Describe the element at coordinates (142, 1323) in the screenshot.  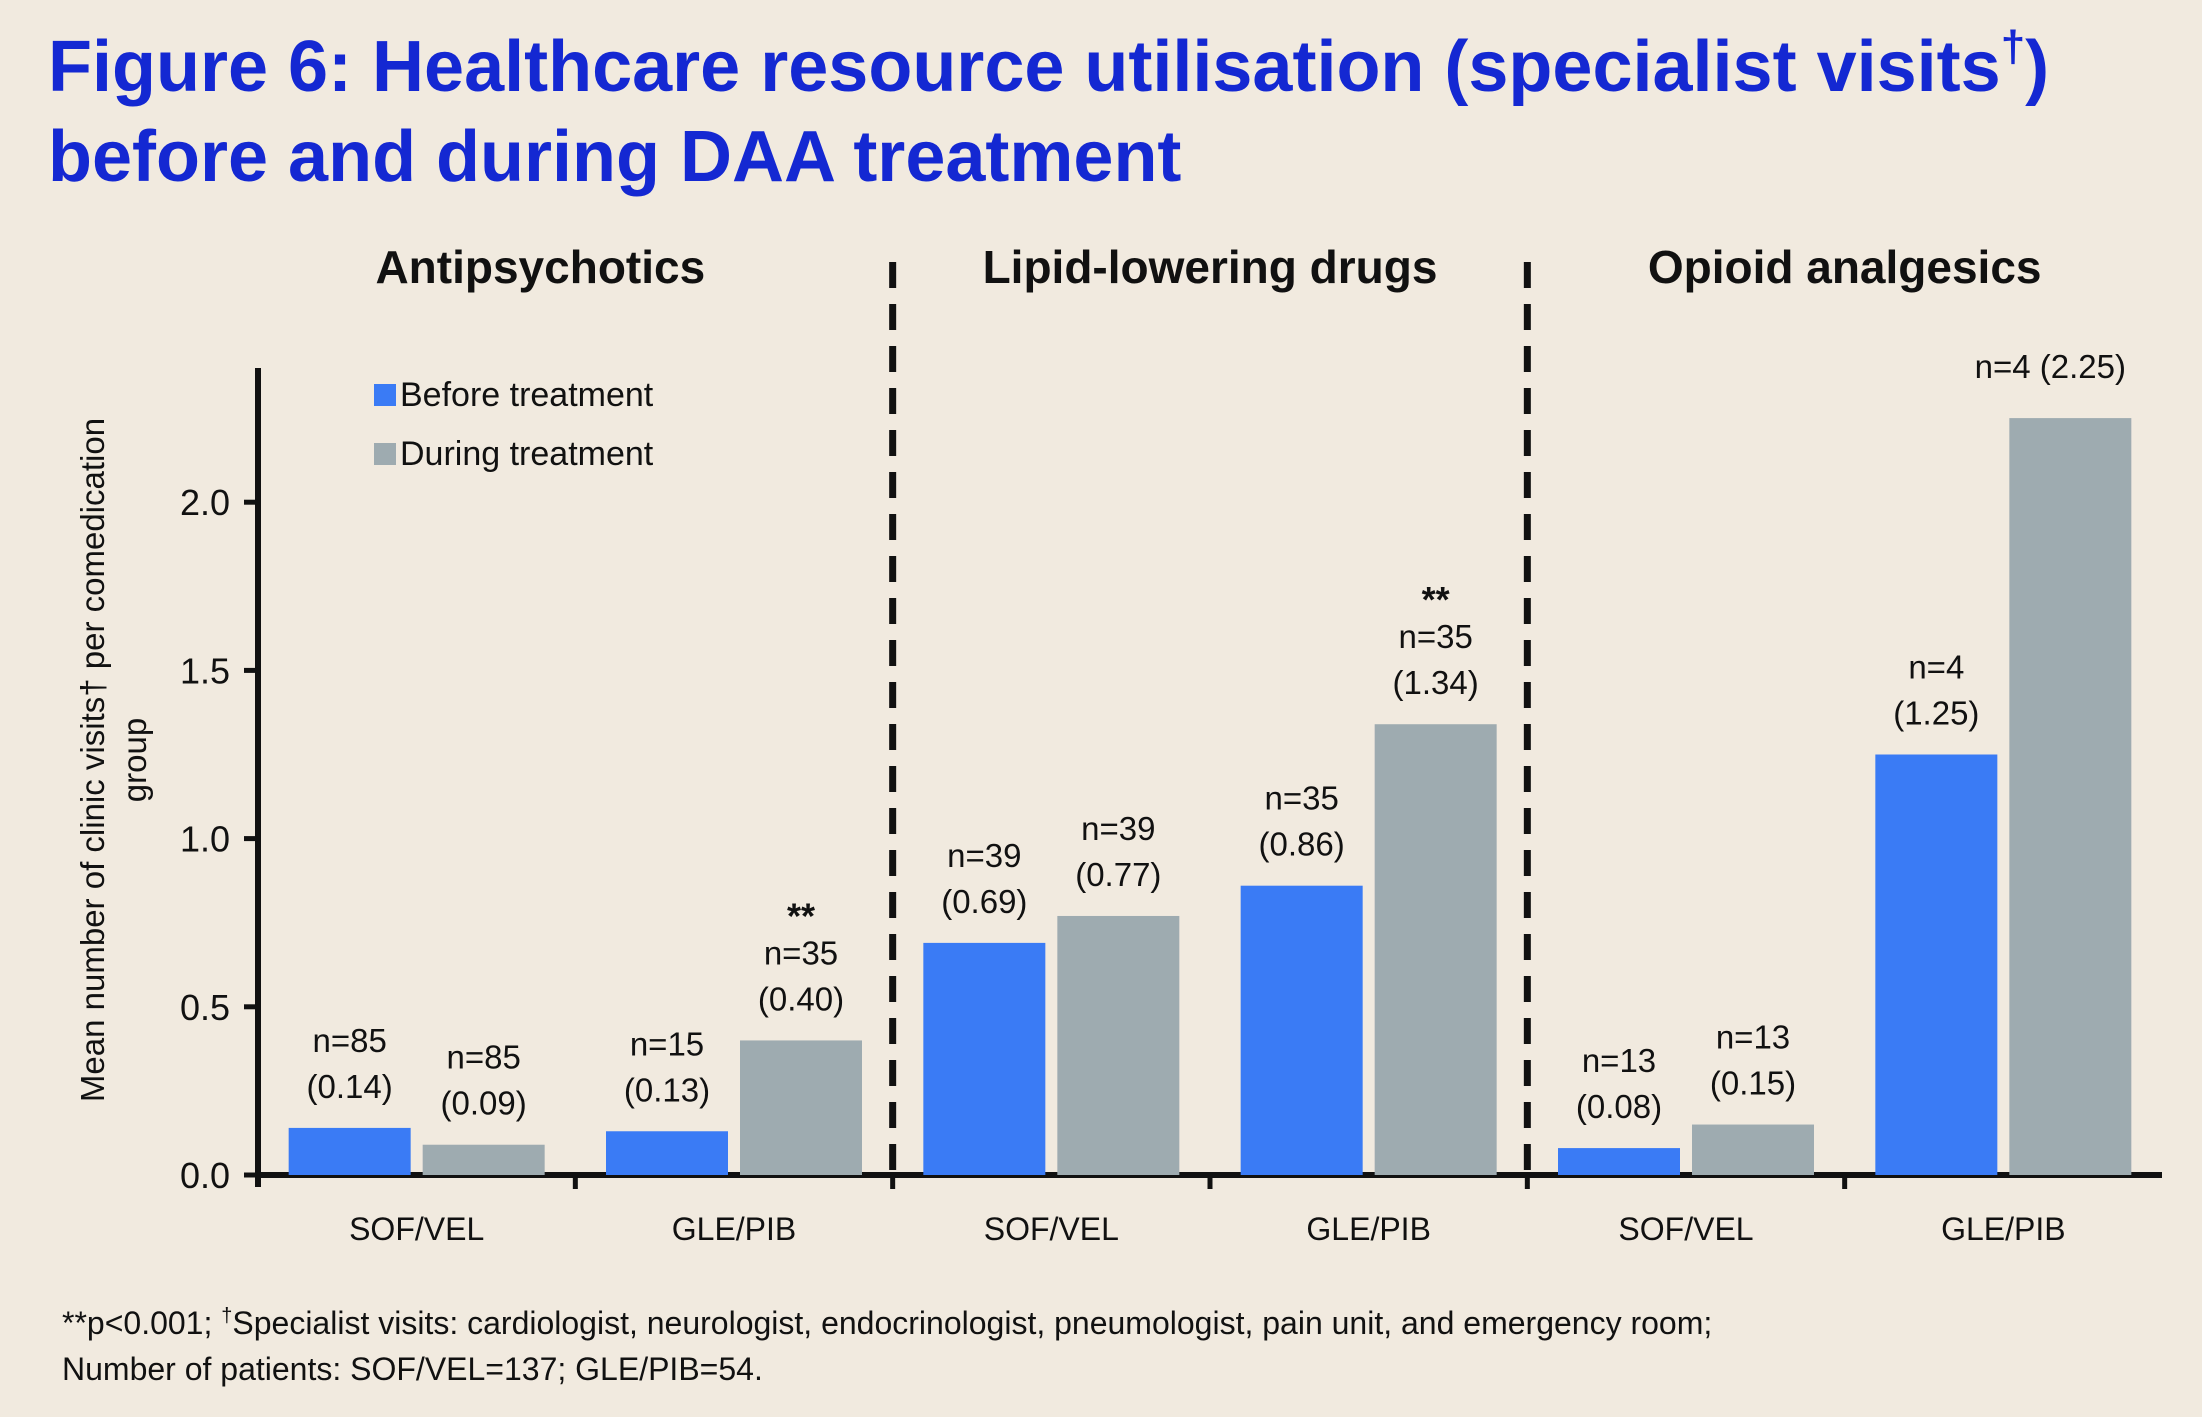
I see `footnote-significance: **p<0.001;` at that location.